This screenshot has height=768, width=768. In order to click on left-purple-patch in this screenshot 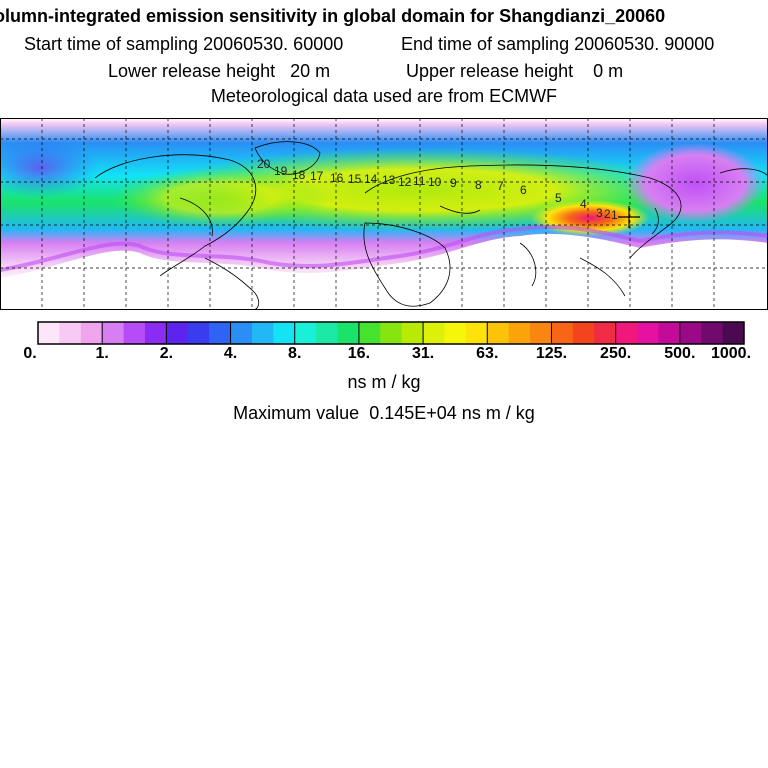, I will do `click(50, 168)`.